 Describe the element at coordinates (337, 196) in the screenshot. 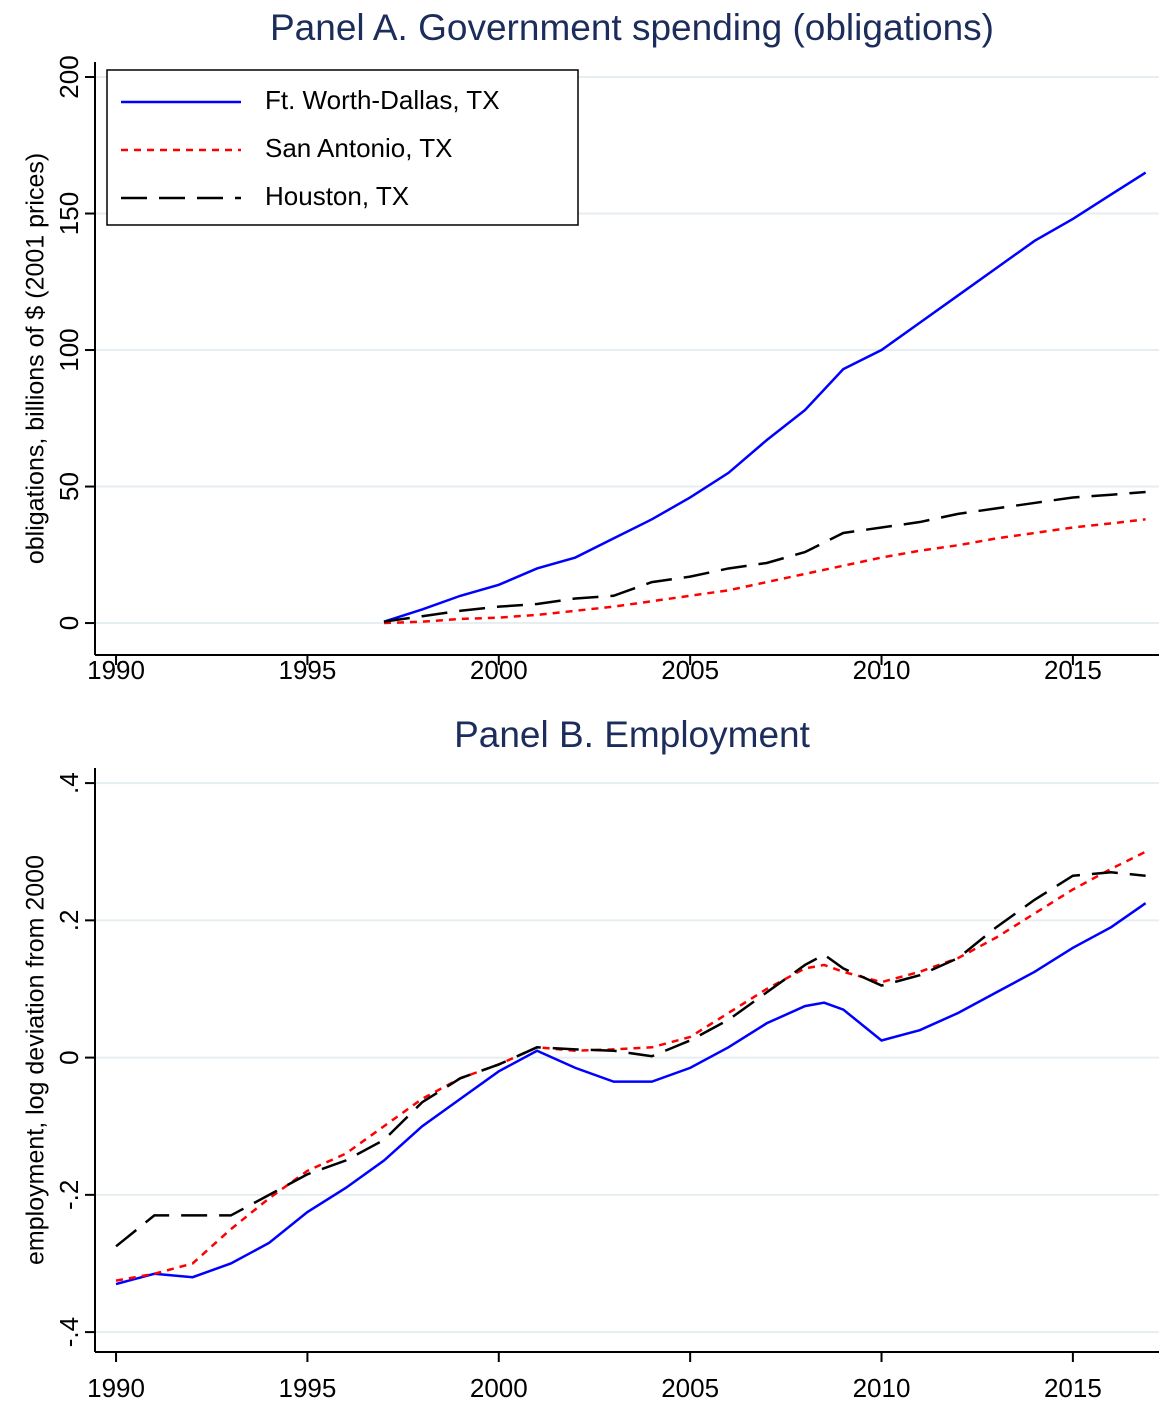

I see `legend-label: Houston, TX` at that location.